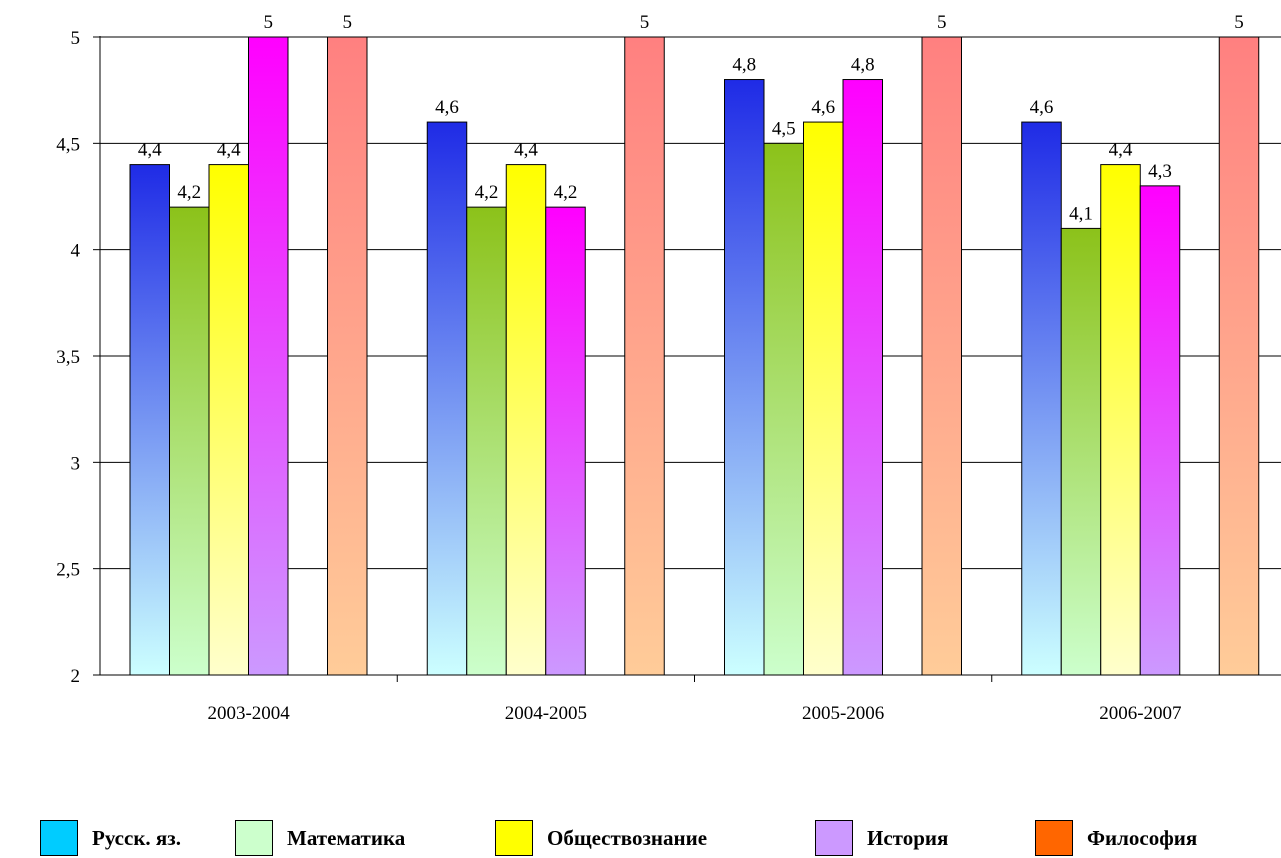  What do you see at coordinates (1160, 171) in the screenshot?
I see `data-label: 4,3` at bounding box center [1160, 171].